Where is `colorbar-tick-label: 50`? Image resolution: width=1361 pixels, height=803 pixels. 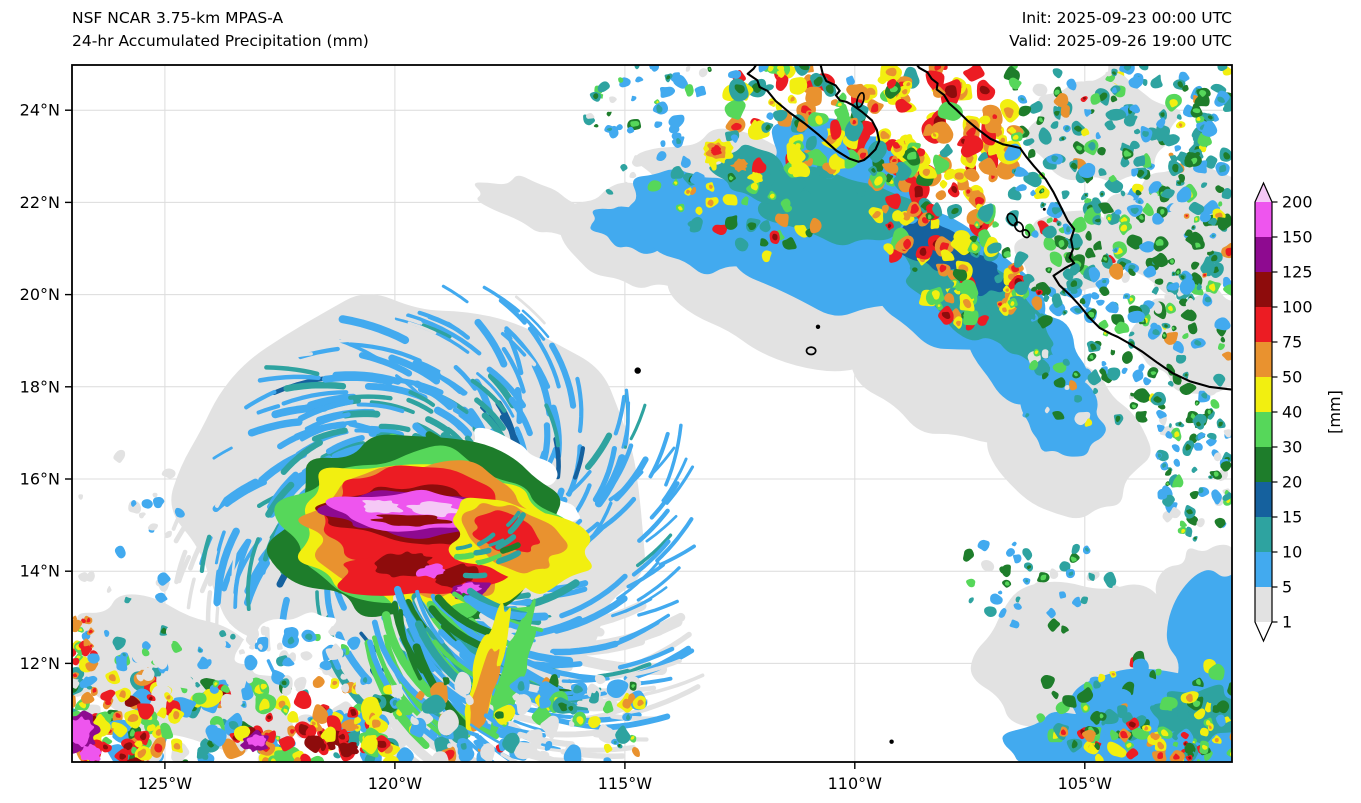
colorbar-tick-label: 50 is located at coordinates (1292, 377).